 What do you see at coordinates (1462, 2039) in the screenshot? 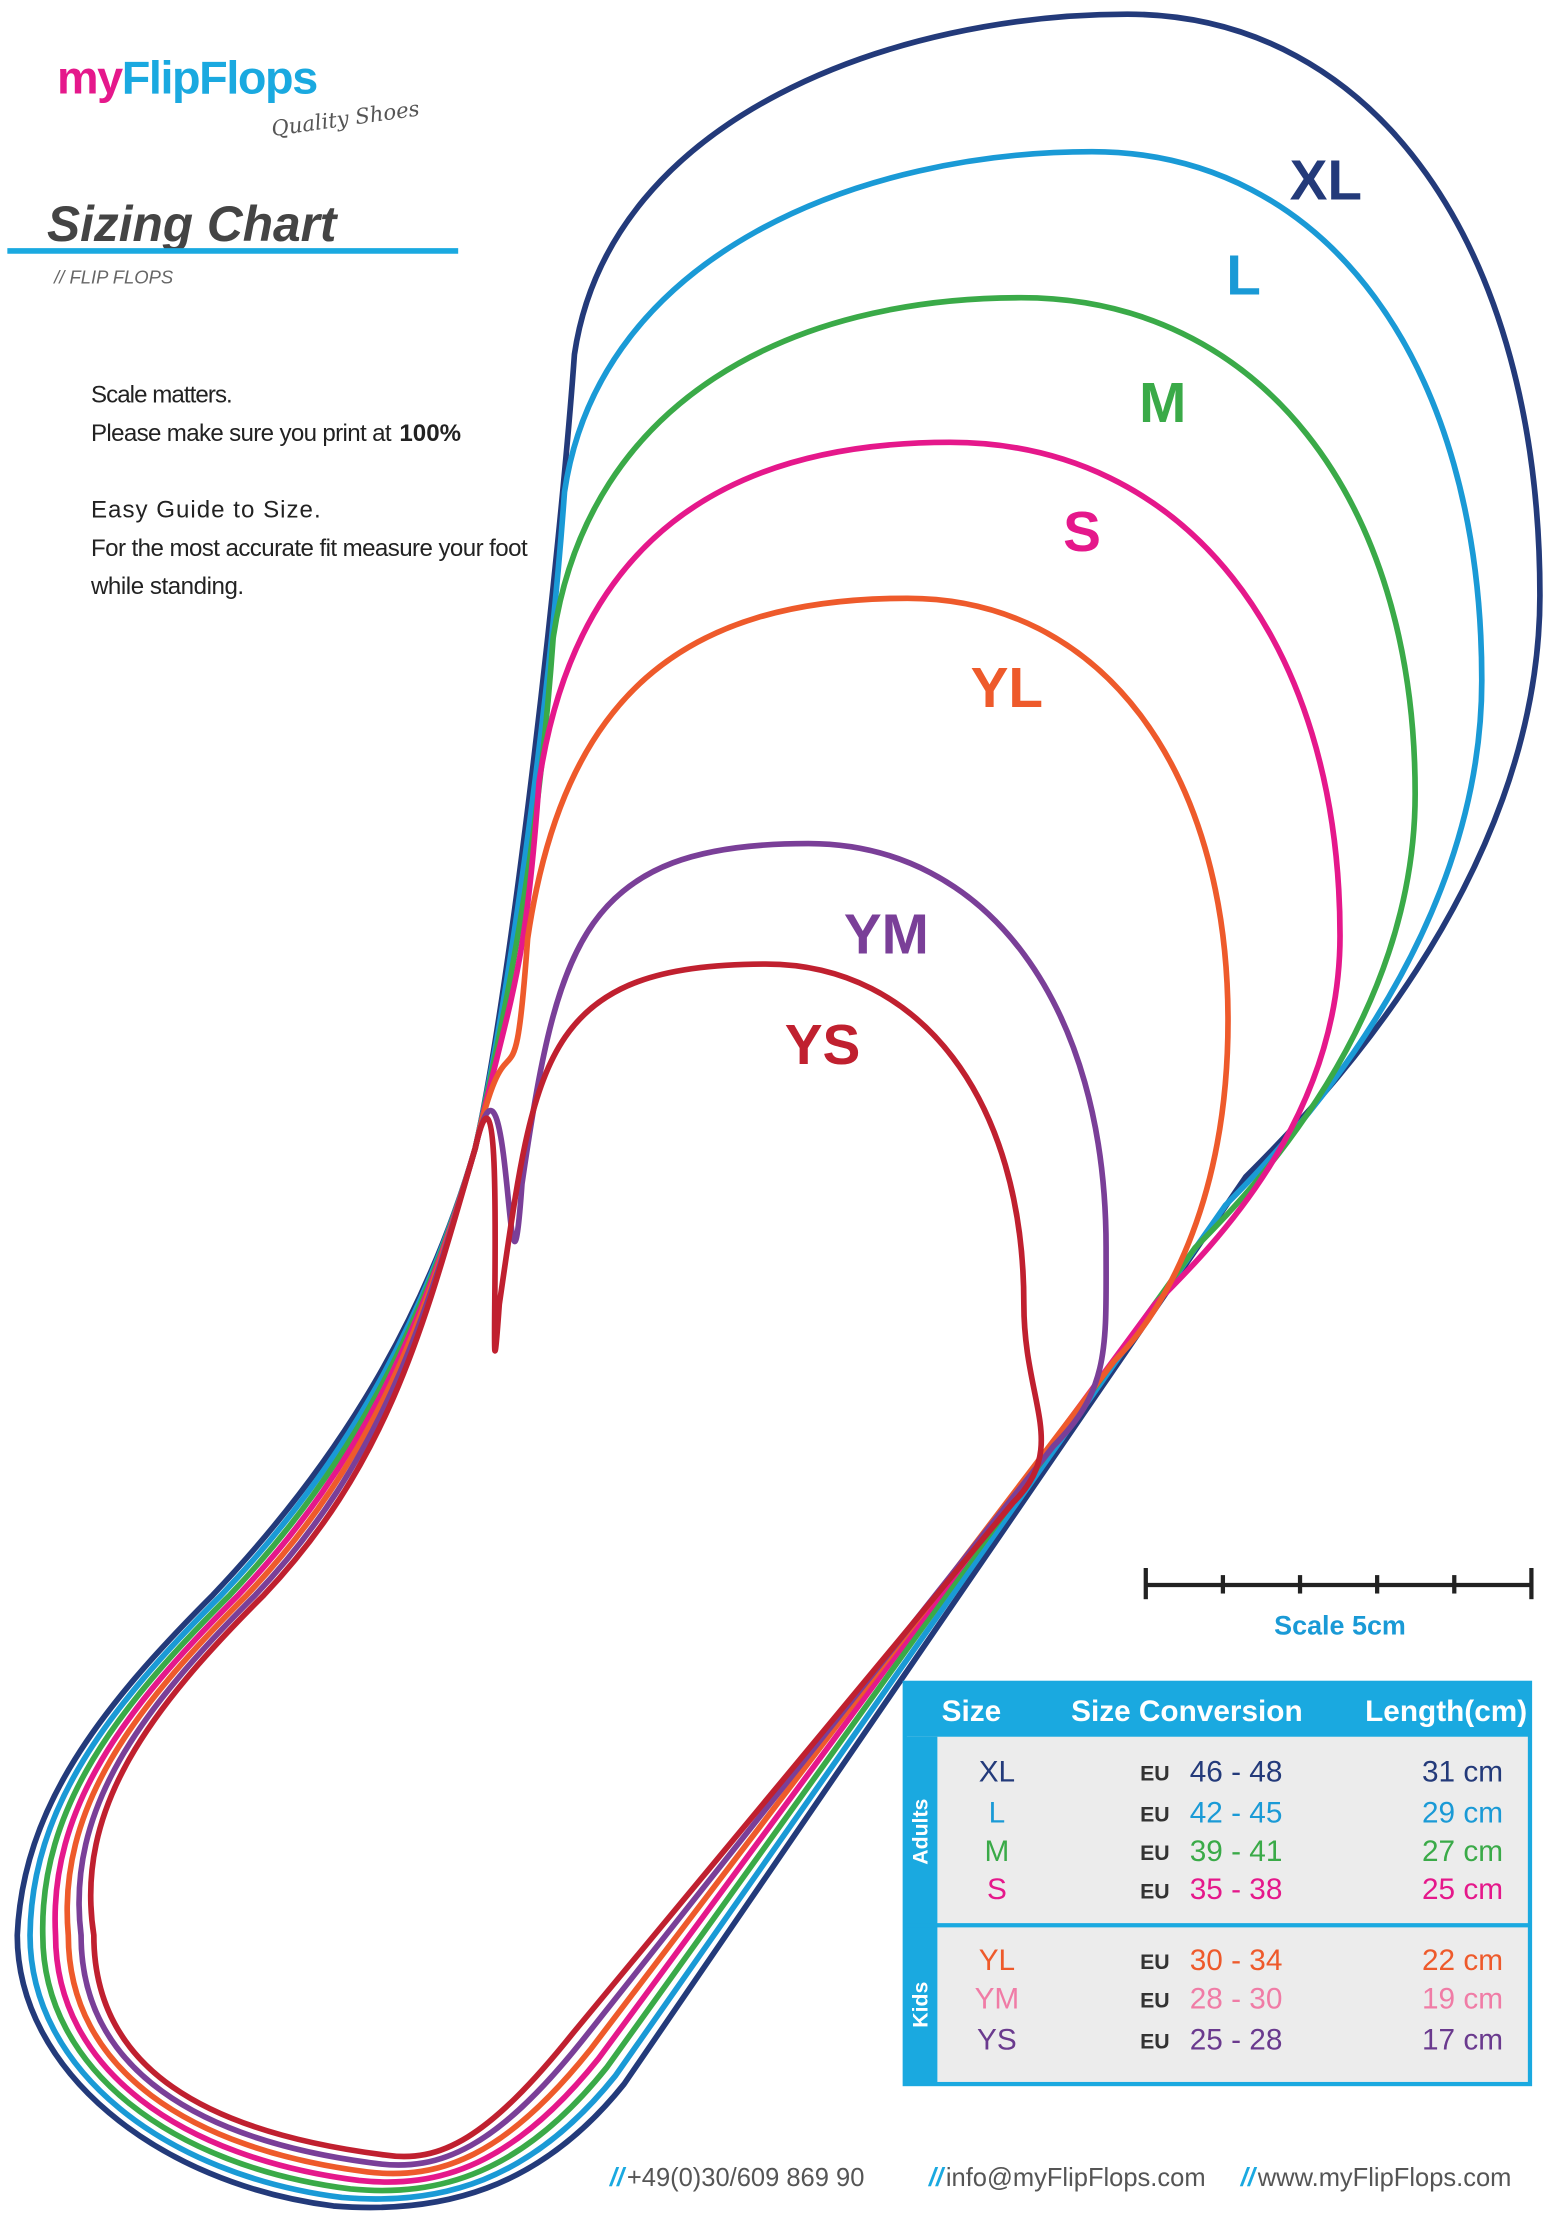
I see `length-cell: 17 cm` at bounding box center [1462, 2039].